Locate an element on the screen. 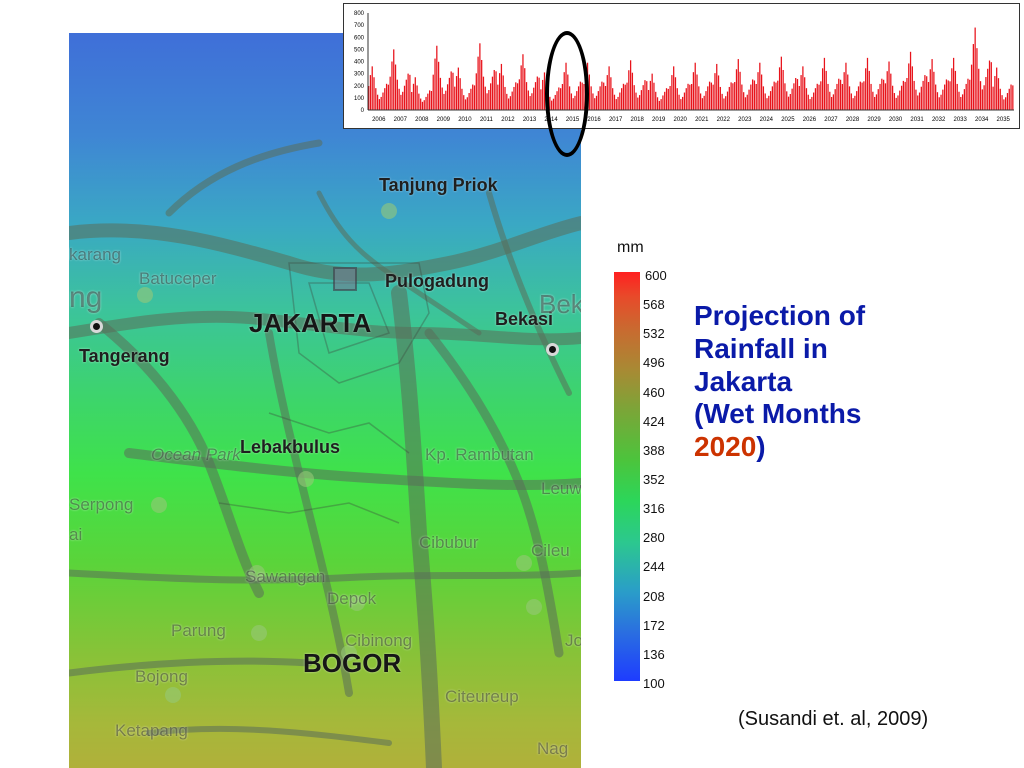 The width and height of the screenshot is (1024, 768). jakarta-label: JAKARTA is located at coordinates (310, 323).